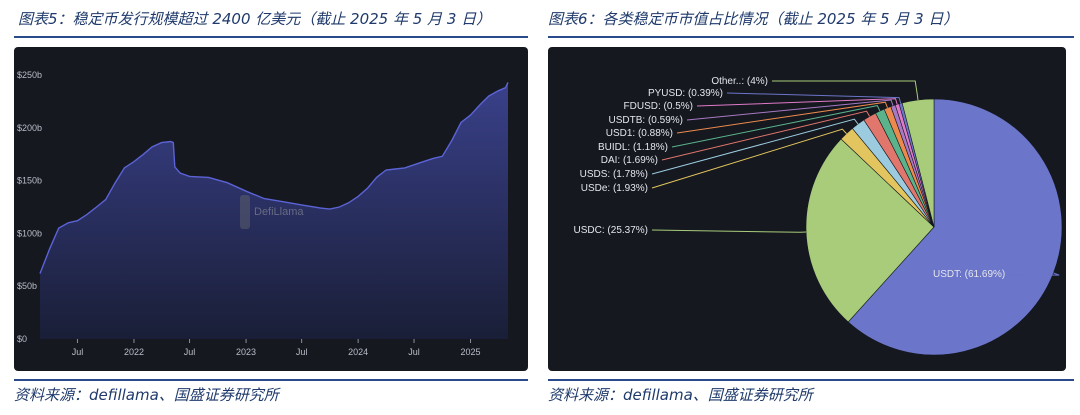 This screenshot has width=1080, height=415. What do you see at coordinates (29, 181) in the screenshot?
I see `y-tick-label: $150b` at bounding box center [29, 181].